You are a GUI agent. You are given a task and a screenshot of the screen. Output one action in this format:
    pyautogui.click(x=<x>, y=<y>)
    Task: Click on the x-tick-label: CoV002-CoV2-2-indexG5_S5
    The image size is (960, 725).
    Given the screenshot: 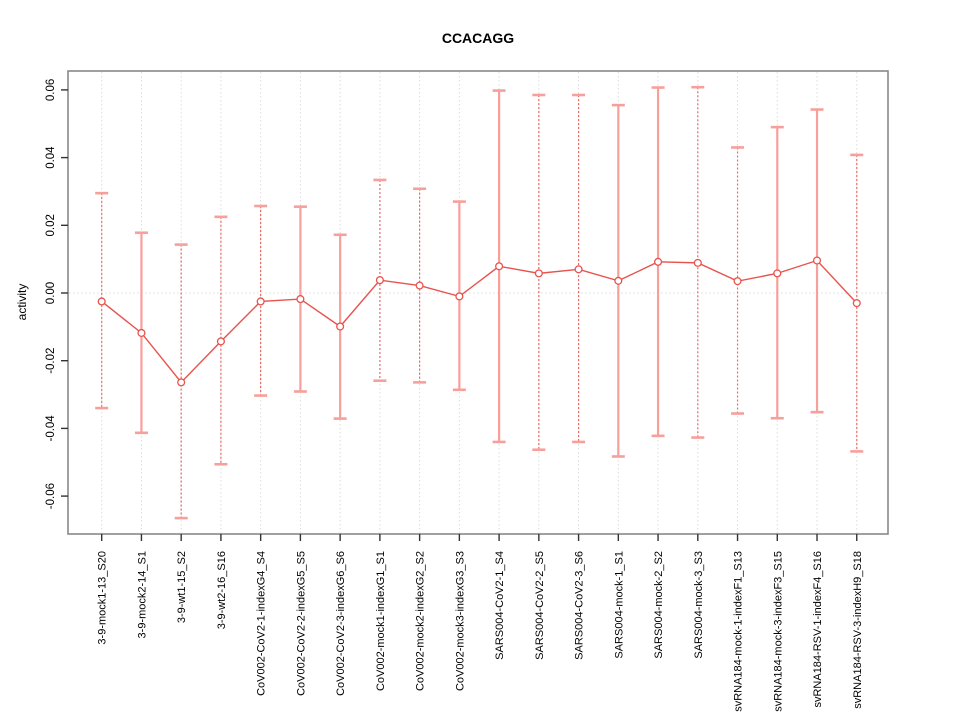 What is the action you would take?
    pyautogui.click(x=301, y=623)
    